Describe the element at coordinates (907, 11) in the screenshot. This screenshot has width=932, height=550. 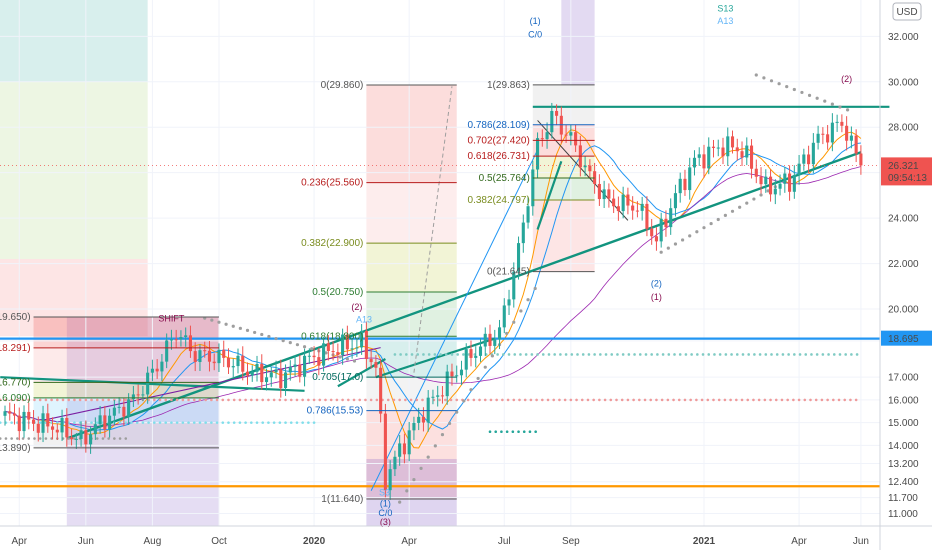
I see `currency-badge` at that location.